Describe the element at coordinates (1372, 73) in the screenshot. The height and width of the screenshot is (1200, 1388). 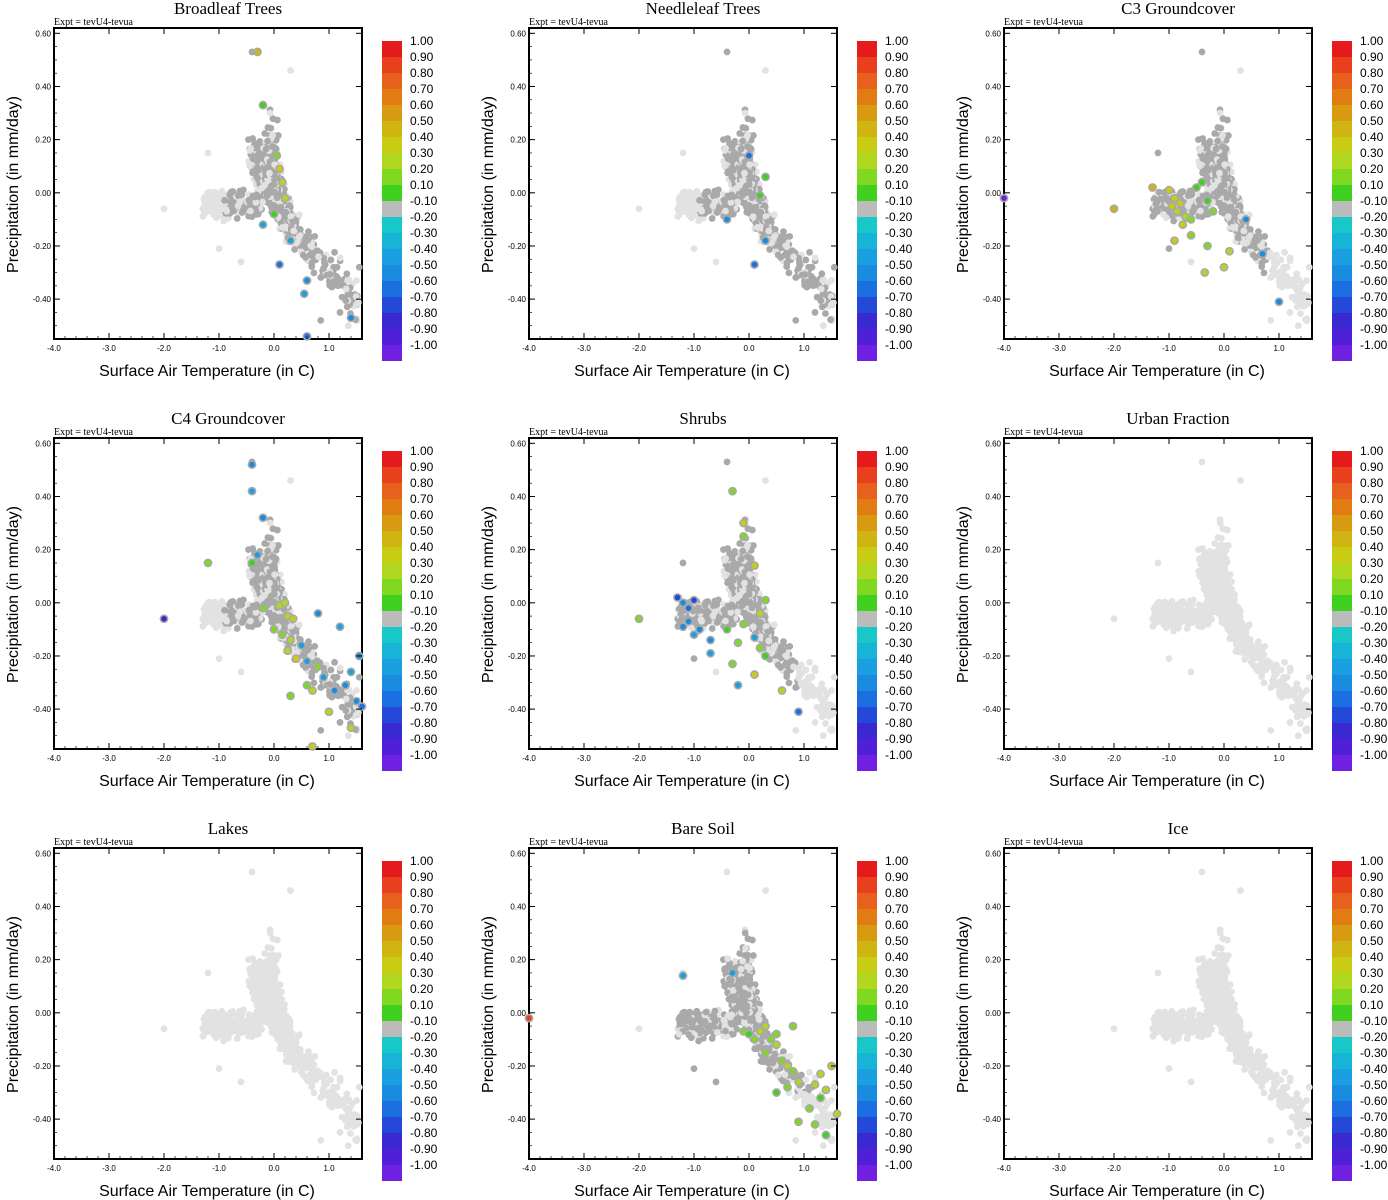
I see `colorbar-label: 0.80` at that location.